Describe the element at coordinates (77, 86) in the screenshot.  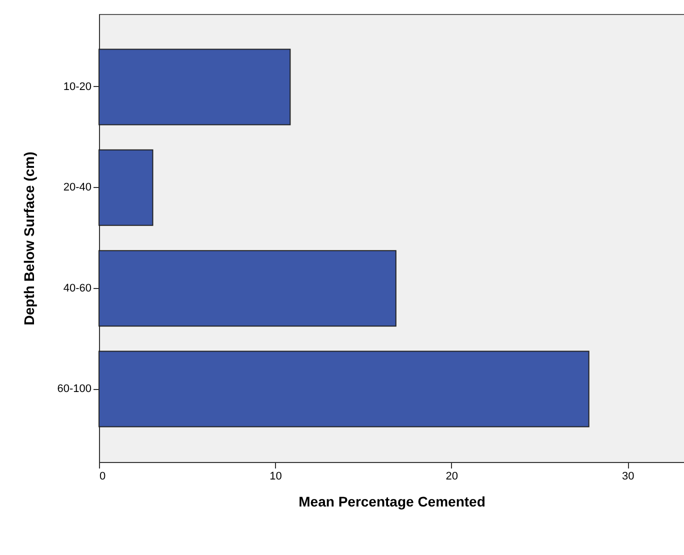
I see `y-tick-label: 10-20` at that location.